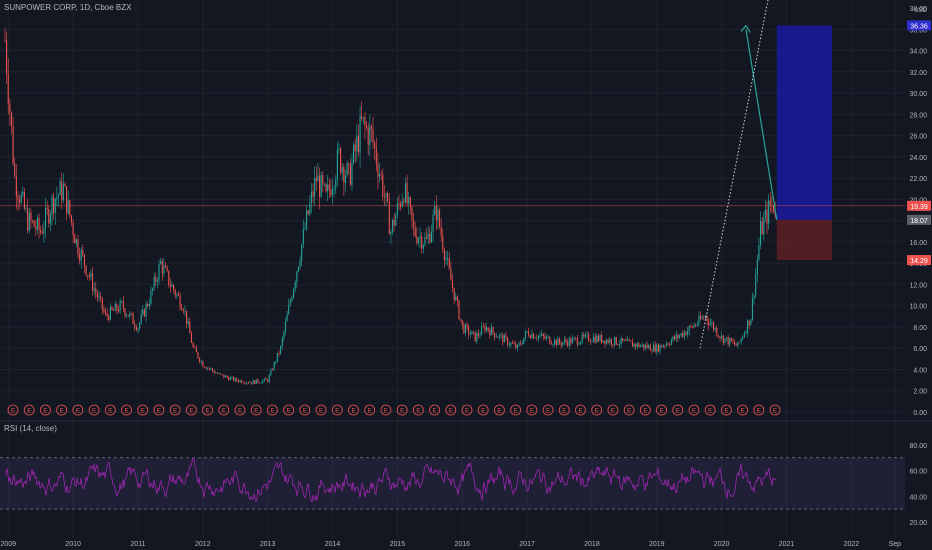 The image size is (932, 550). Describe the element at coordinates (592, 544) in the screenshot. I see `time-tick-label: 2018` at that location.